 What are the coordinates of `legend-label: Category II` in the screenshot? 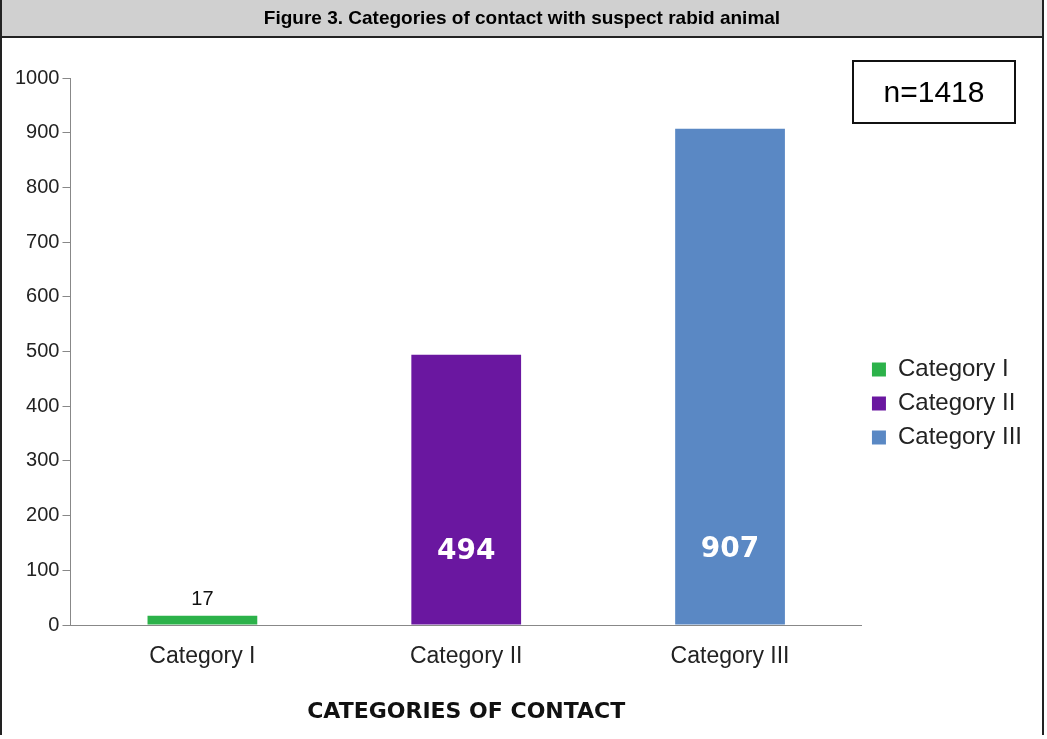 It's located at (956, 402).